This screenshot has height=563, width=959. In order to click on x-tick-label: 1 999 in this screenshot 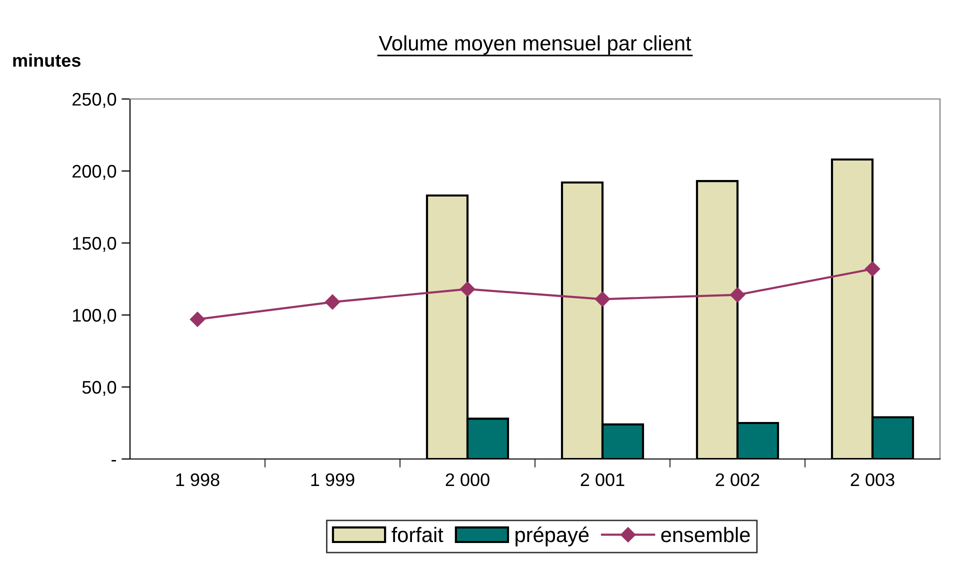, I will do `click(332, 479)`.